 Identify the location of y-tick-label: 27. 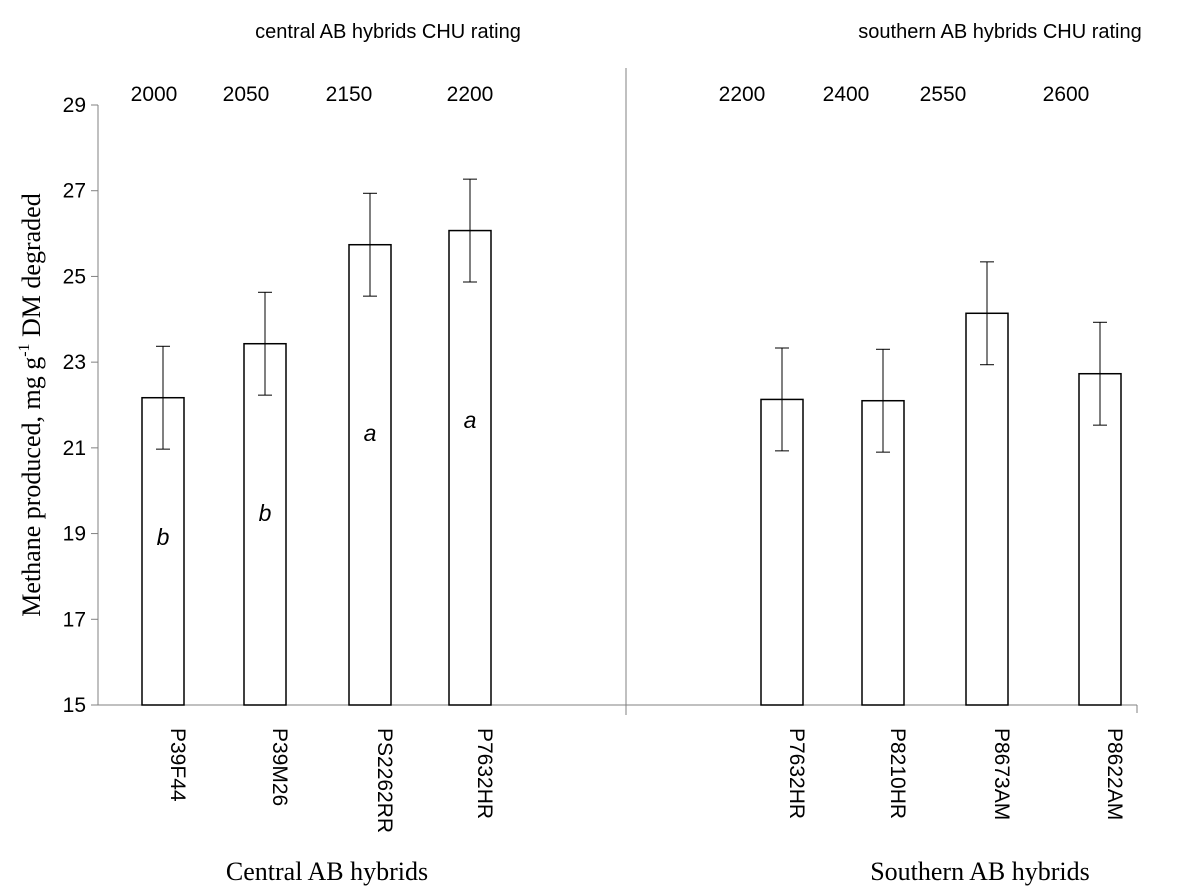
(74, 191).